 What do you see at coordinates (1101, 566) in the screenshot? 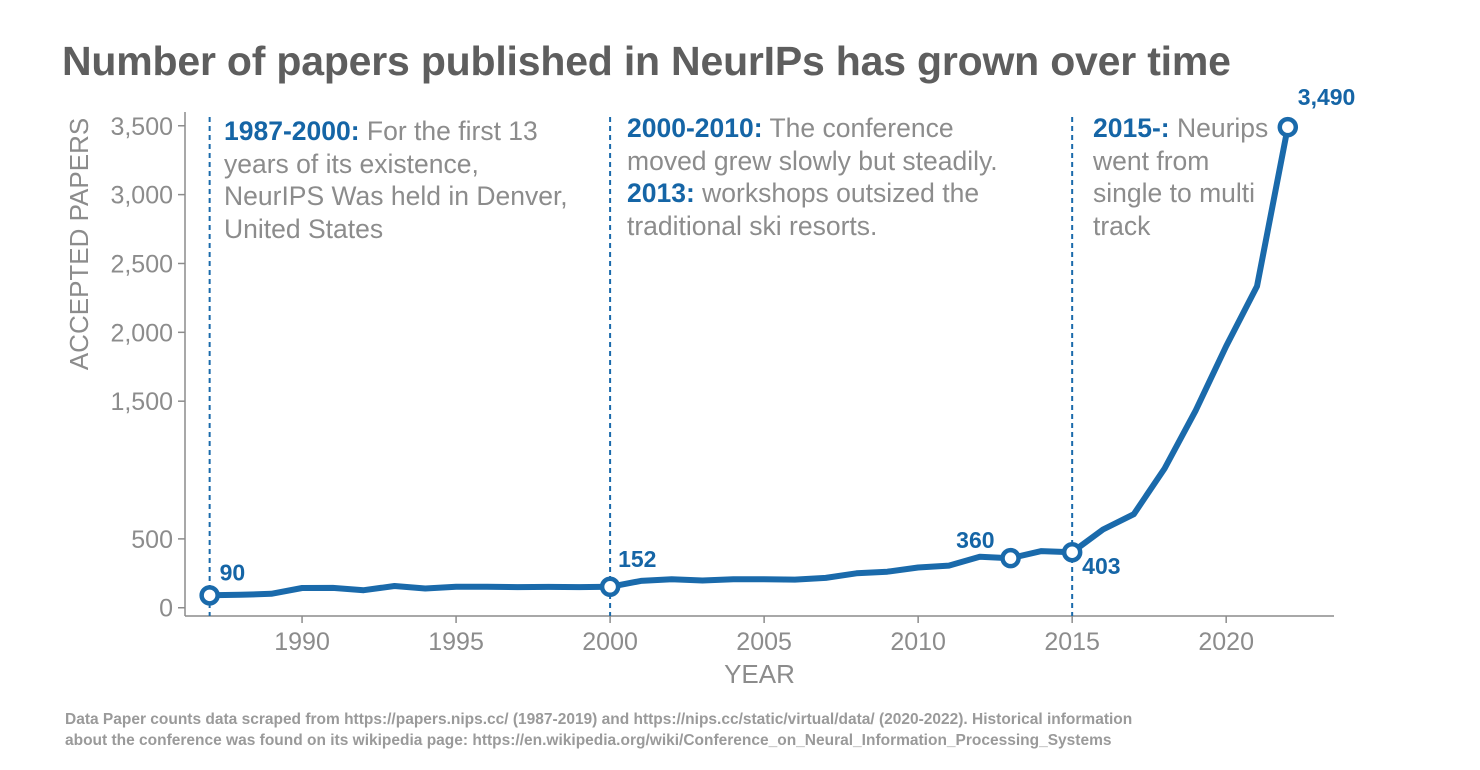
I see `data-label-2015: 403` at bounding box center [1101, 566].